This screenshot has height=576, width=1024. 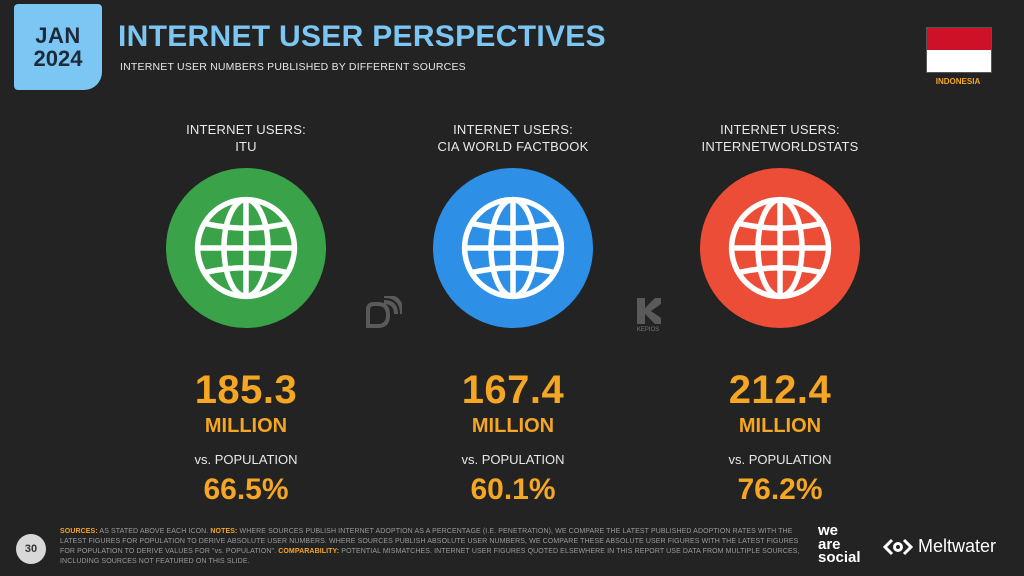 I want to click on column-heading: INTERNET USERS: CIA WORLD FACTBOOK, so click(x=513, y=140).